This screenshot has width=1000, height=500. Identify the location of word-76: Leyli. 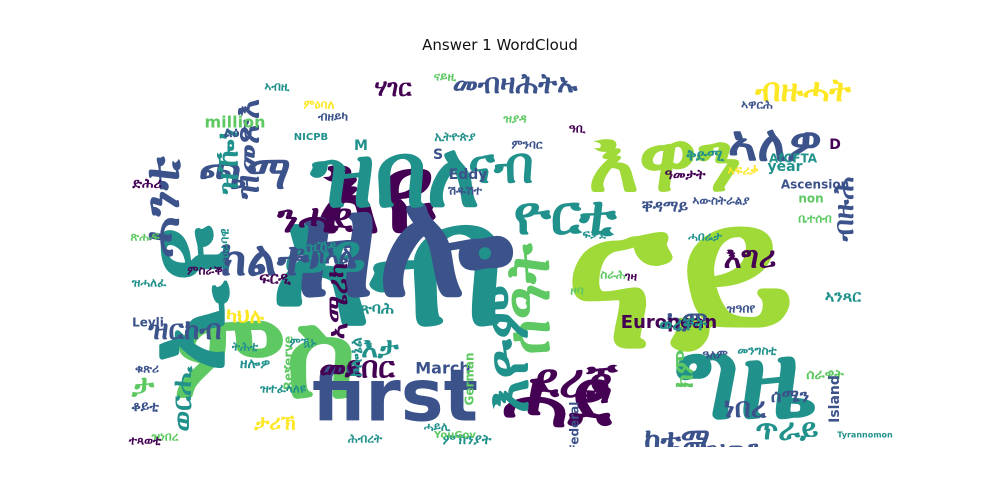
(148, 323).